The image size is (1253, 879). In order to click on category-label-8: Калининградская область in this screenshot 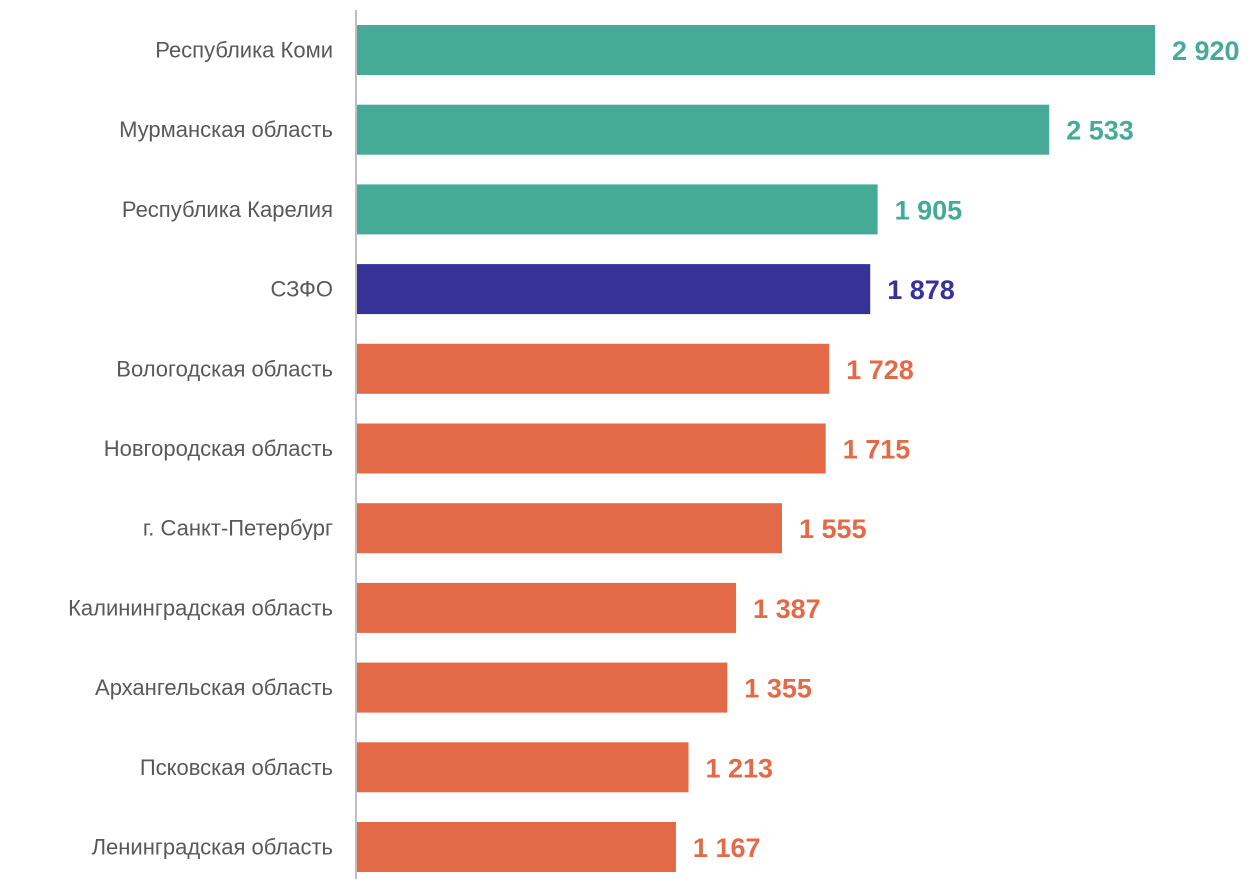, I will do `click(200, 607)`.